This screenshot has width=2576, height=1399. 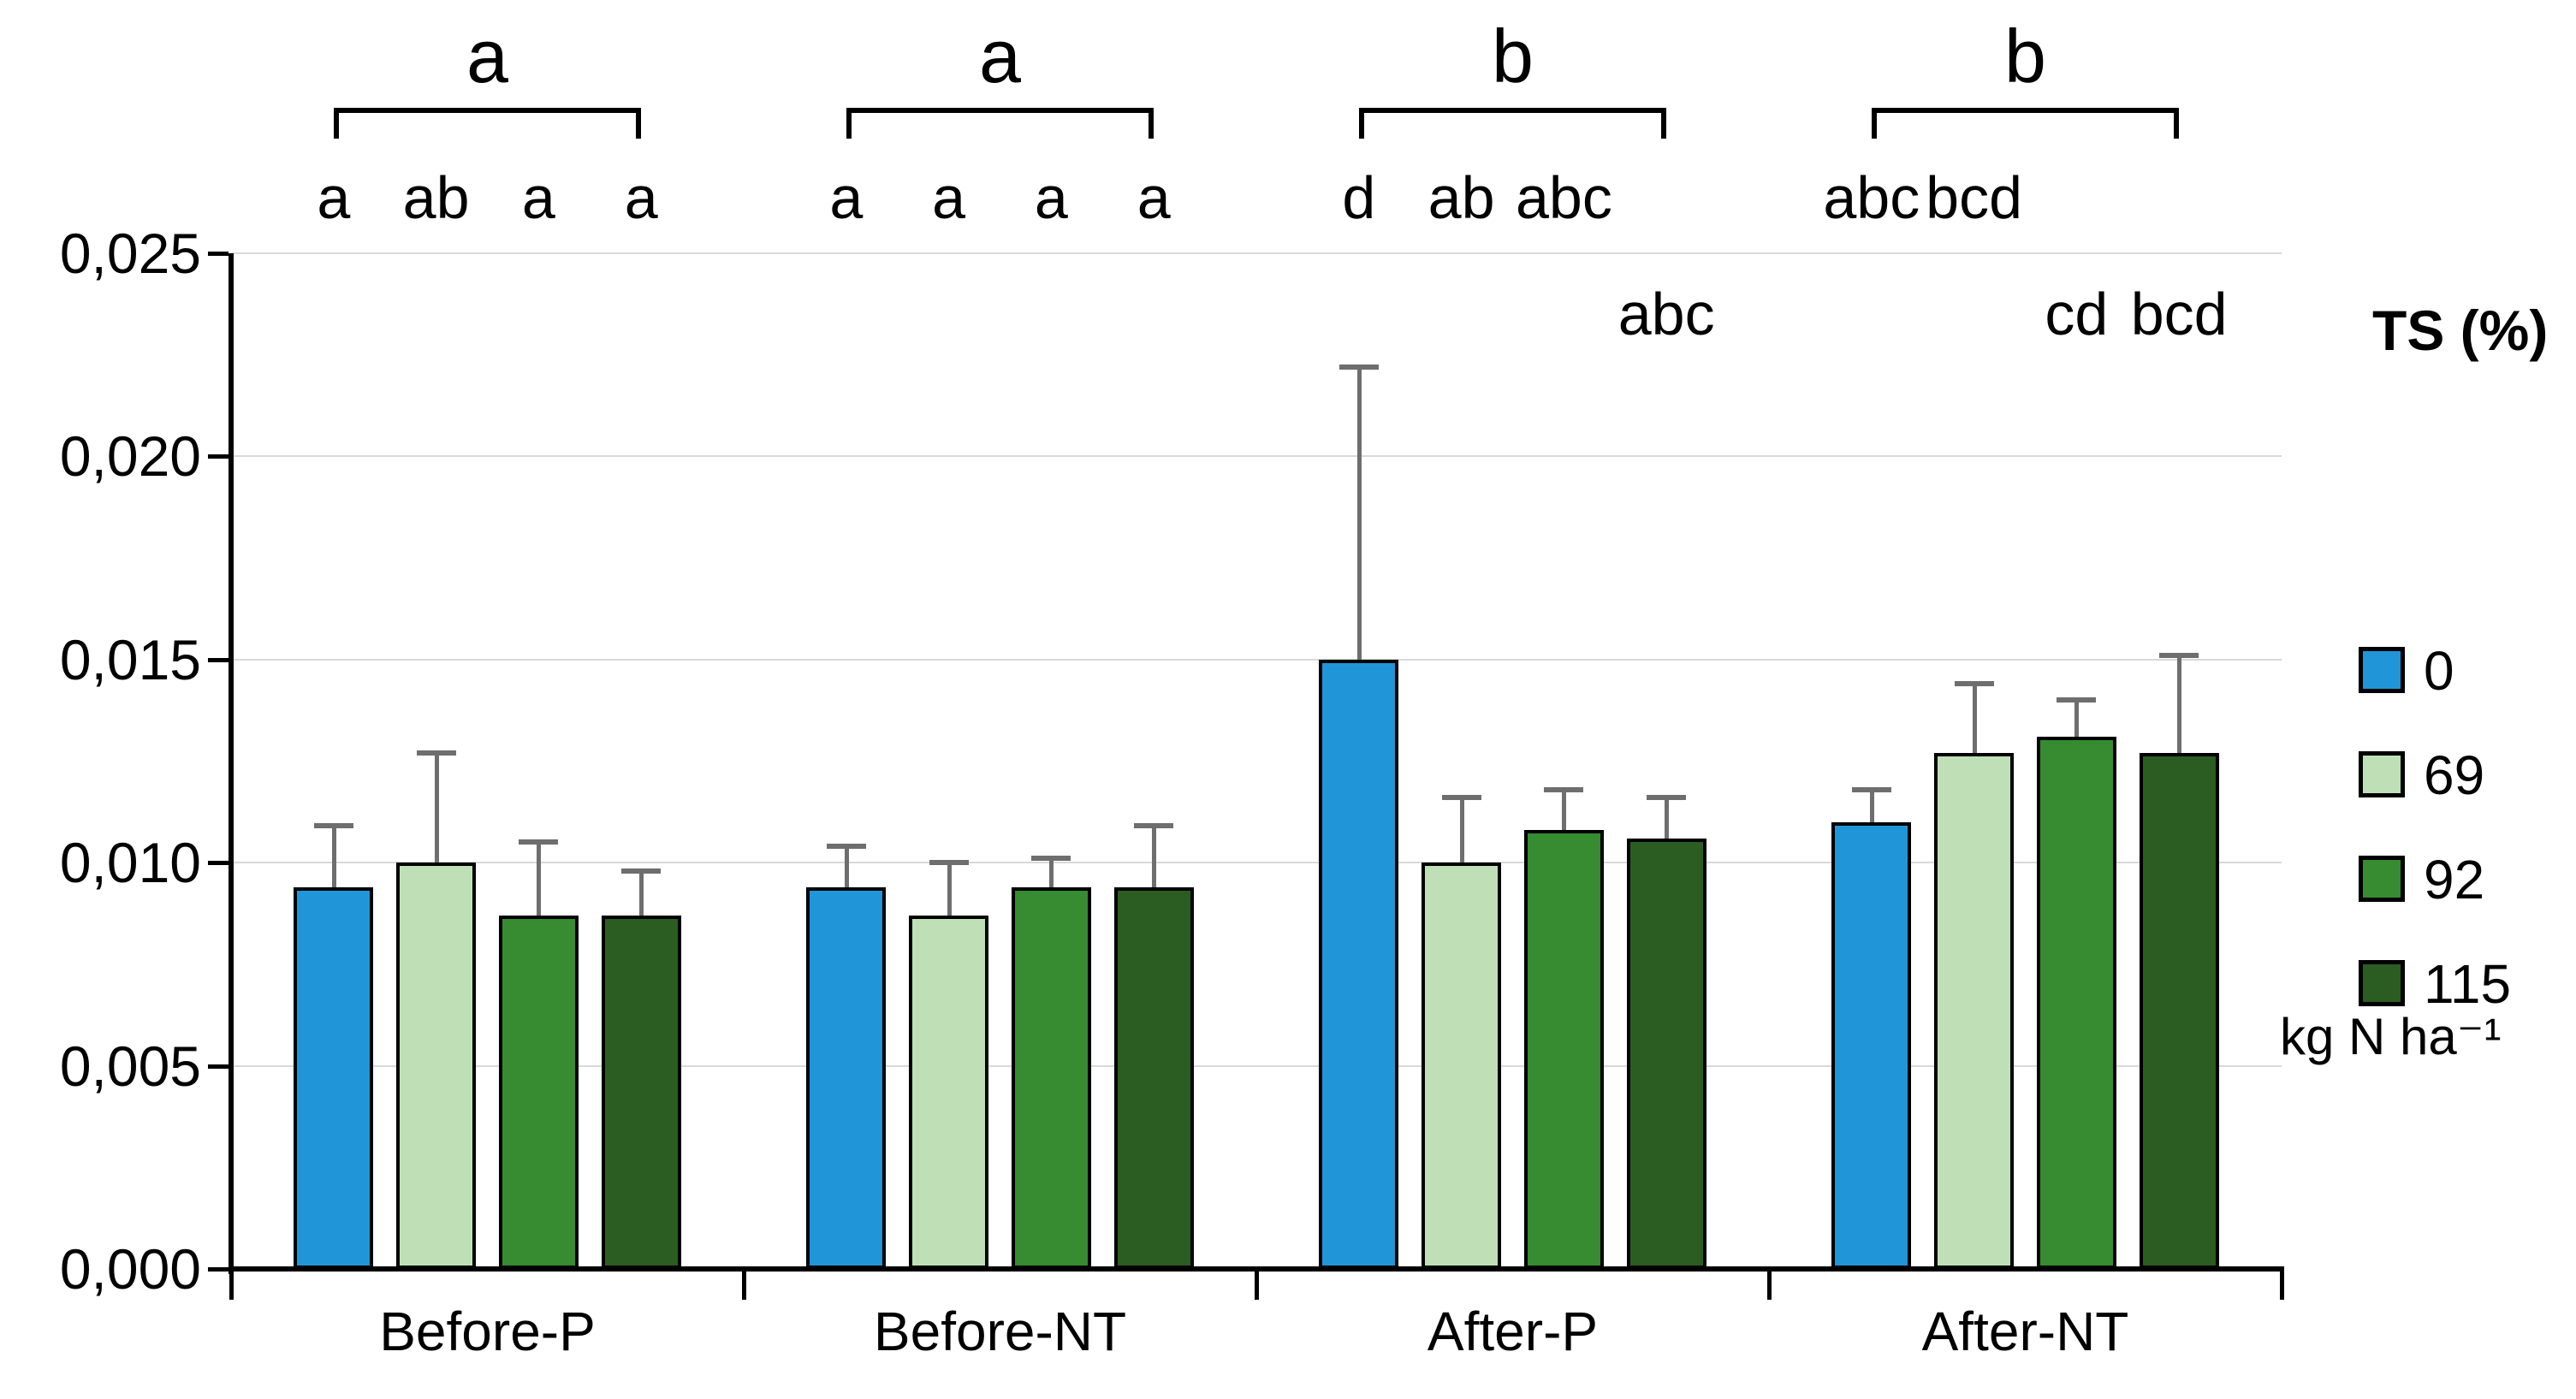 I want to click on y-axis-line, so click(x=231, y=763).